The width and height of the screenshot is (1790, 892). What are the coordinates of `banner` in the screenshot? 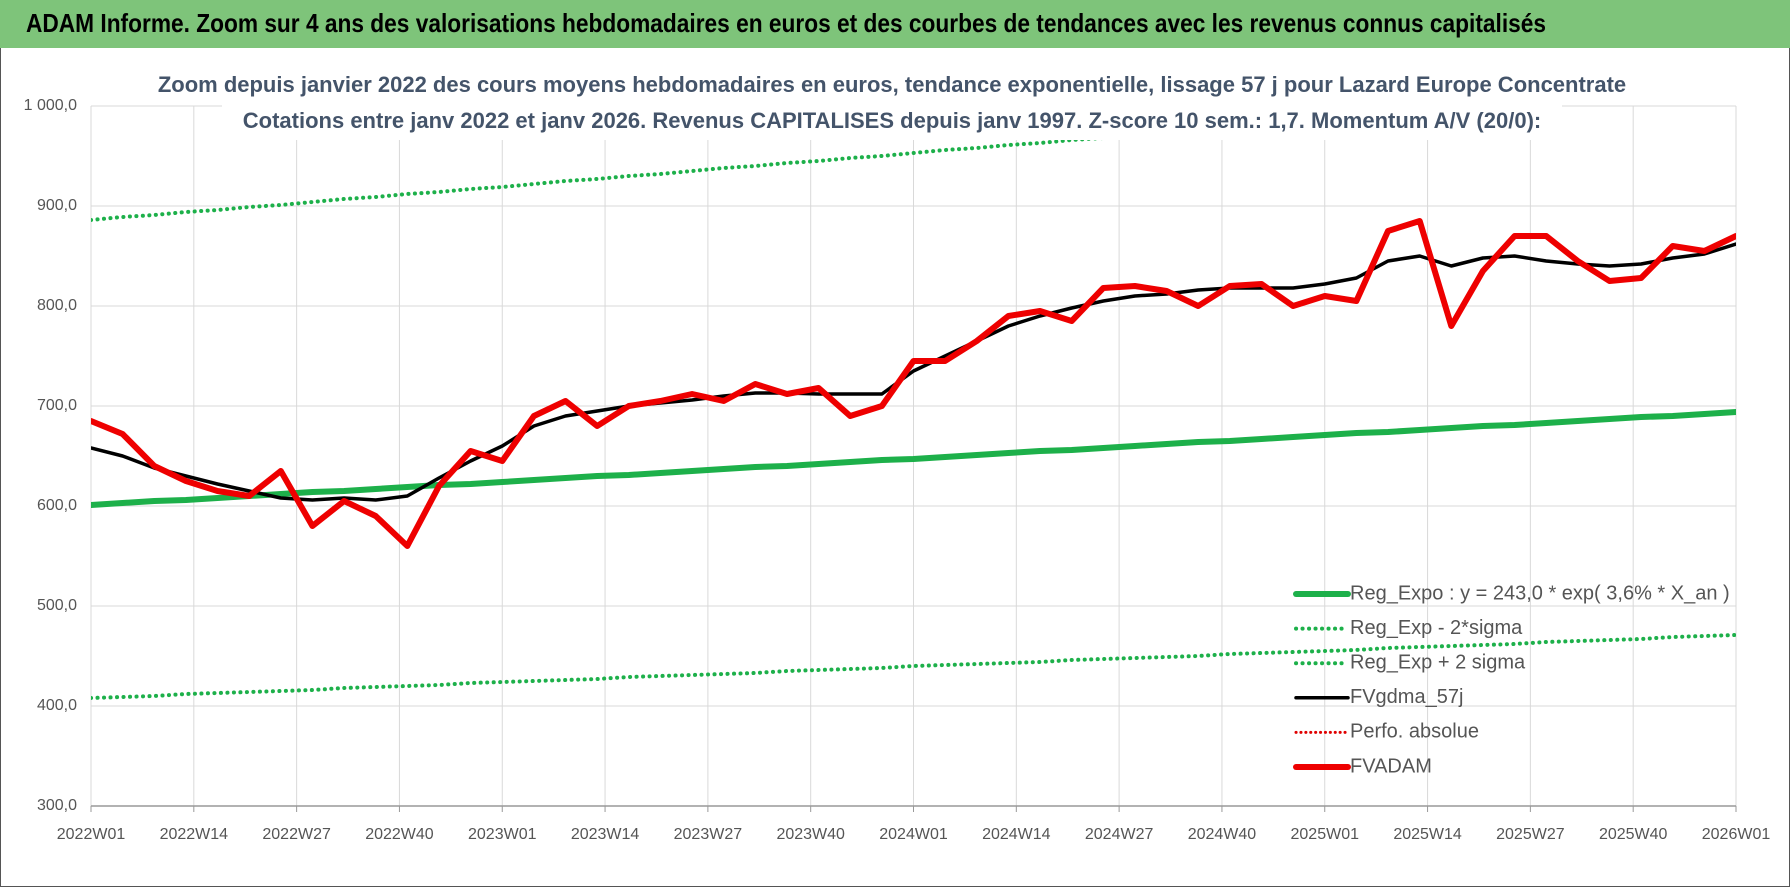 It's located at (895, 24).